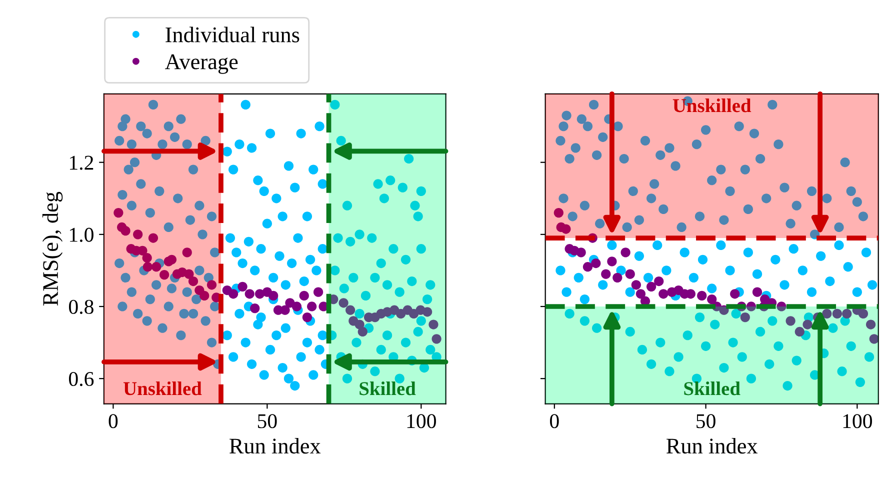 Image resolution: width=881 pixels, height=479 pixels. What do you see at coordinates (52, 249) in the screenshot?
I see `y-axis-title: RMS(e), deg` at bounding box center [52, 249].